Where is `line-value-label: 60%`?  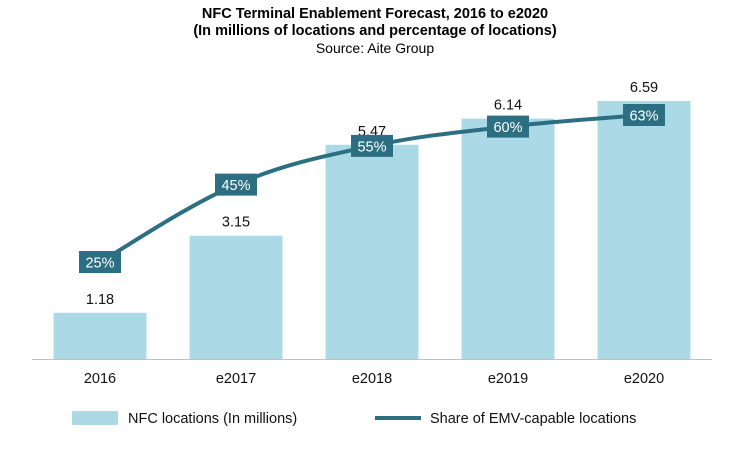 line-value-label: 60% is located at coordinates (507, 128).